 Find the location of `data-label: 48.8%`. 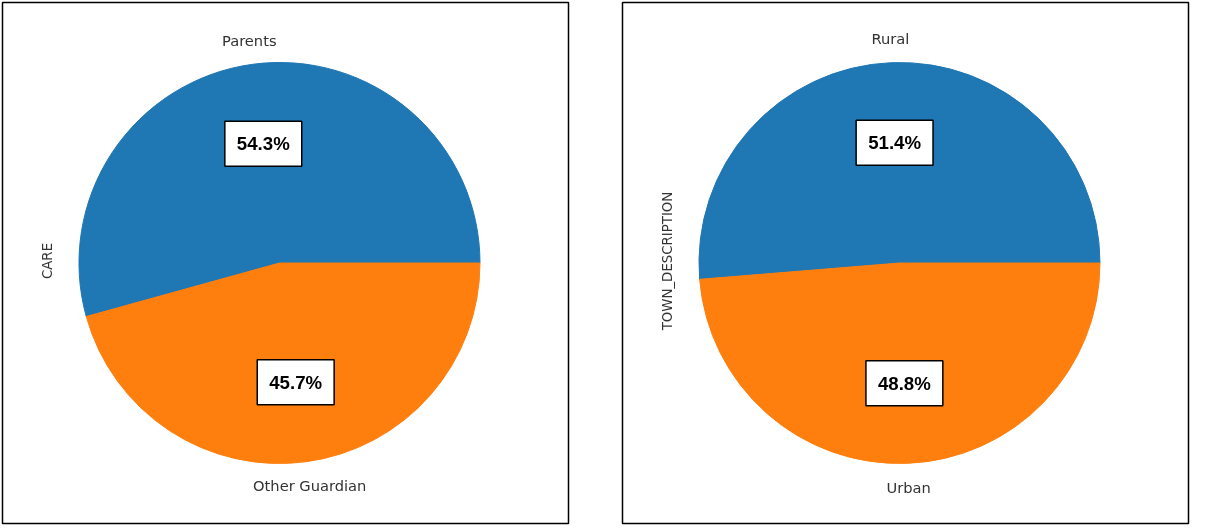

data-label: 48.8% is located at coordinates (904, 383).